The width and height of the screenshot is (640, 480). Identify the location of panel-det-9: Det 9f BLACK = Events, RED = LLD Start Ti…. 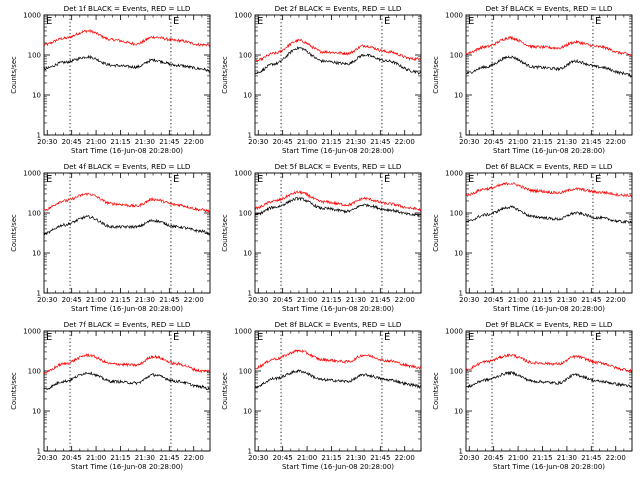
(532, 395).